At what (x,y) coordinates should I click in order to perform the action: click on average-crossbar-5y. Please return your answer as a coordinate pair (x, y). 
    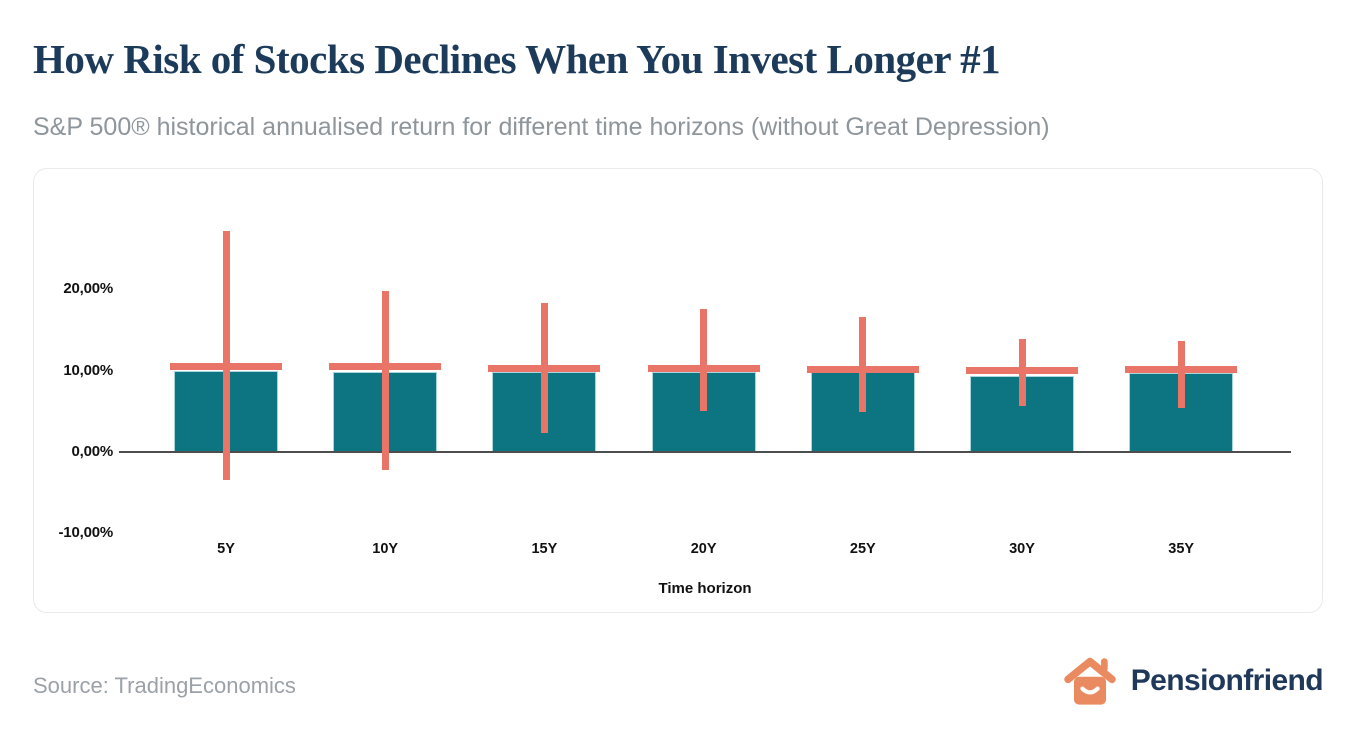
    Looking at the image, I should click on (226, 367).